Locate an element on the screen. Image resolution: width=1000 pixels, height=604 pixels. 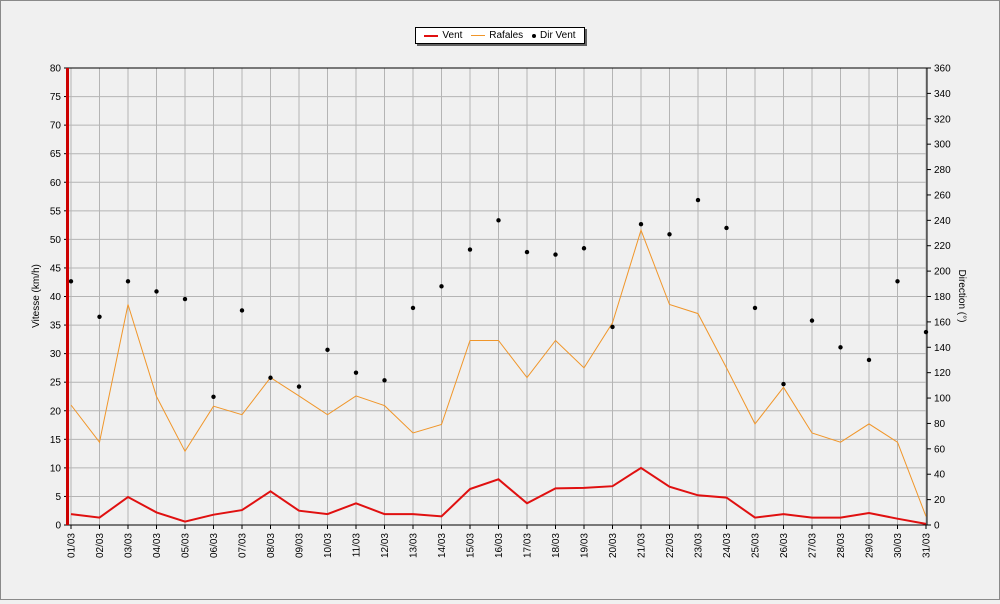
y-tick-label: 15 is located at coordinates (56, 440).